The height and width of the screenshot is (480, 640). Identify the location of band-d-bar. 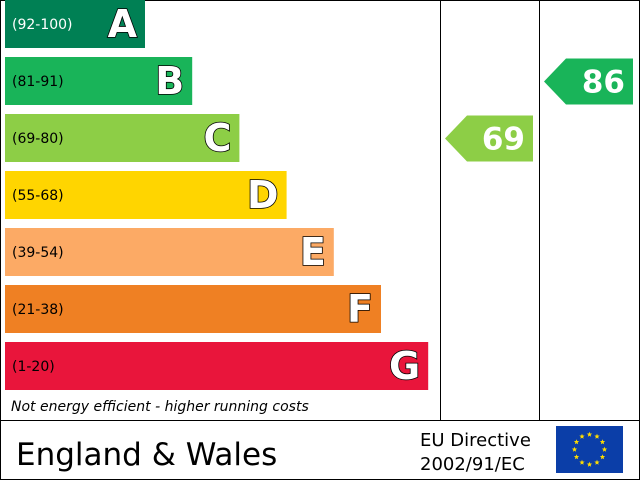
(146, 195).